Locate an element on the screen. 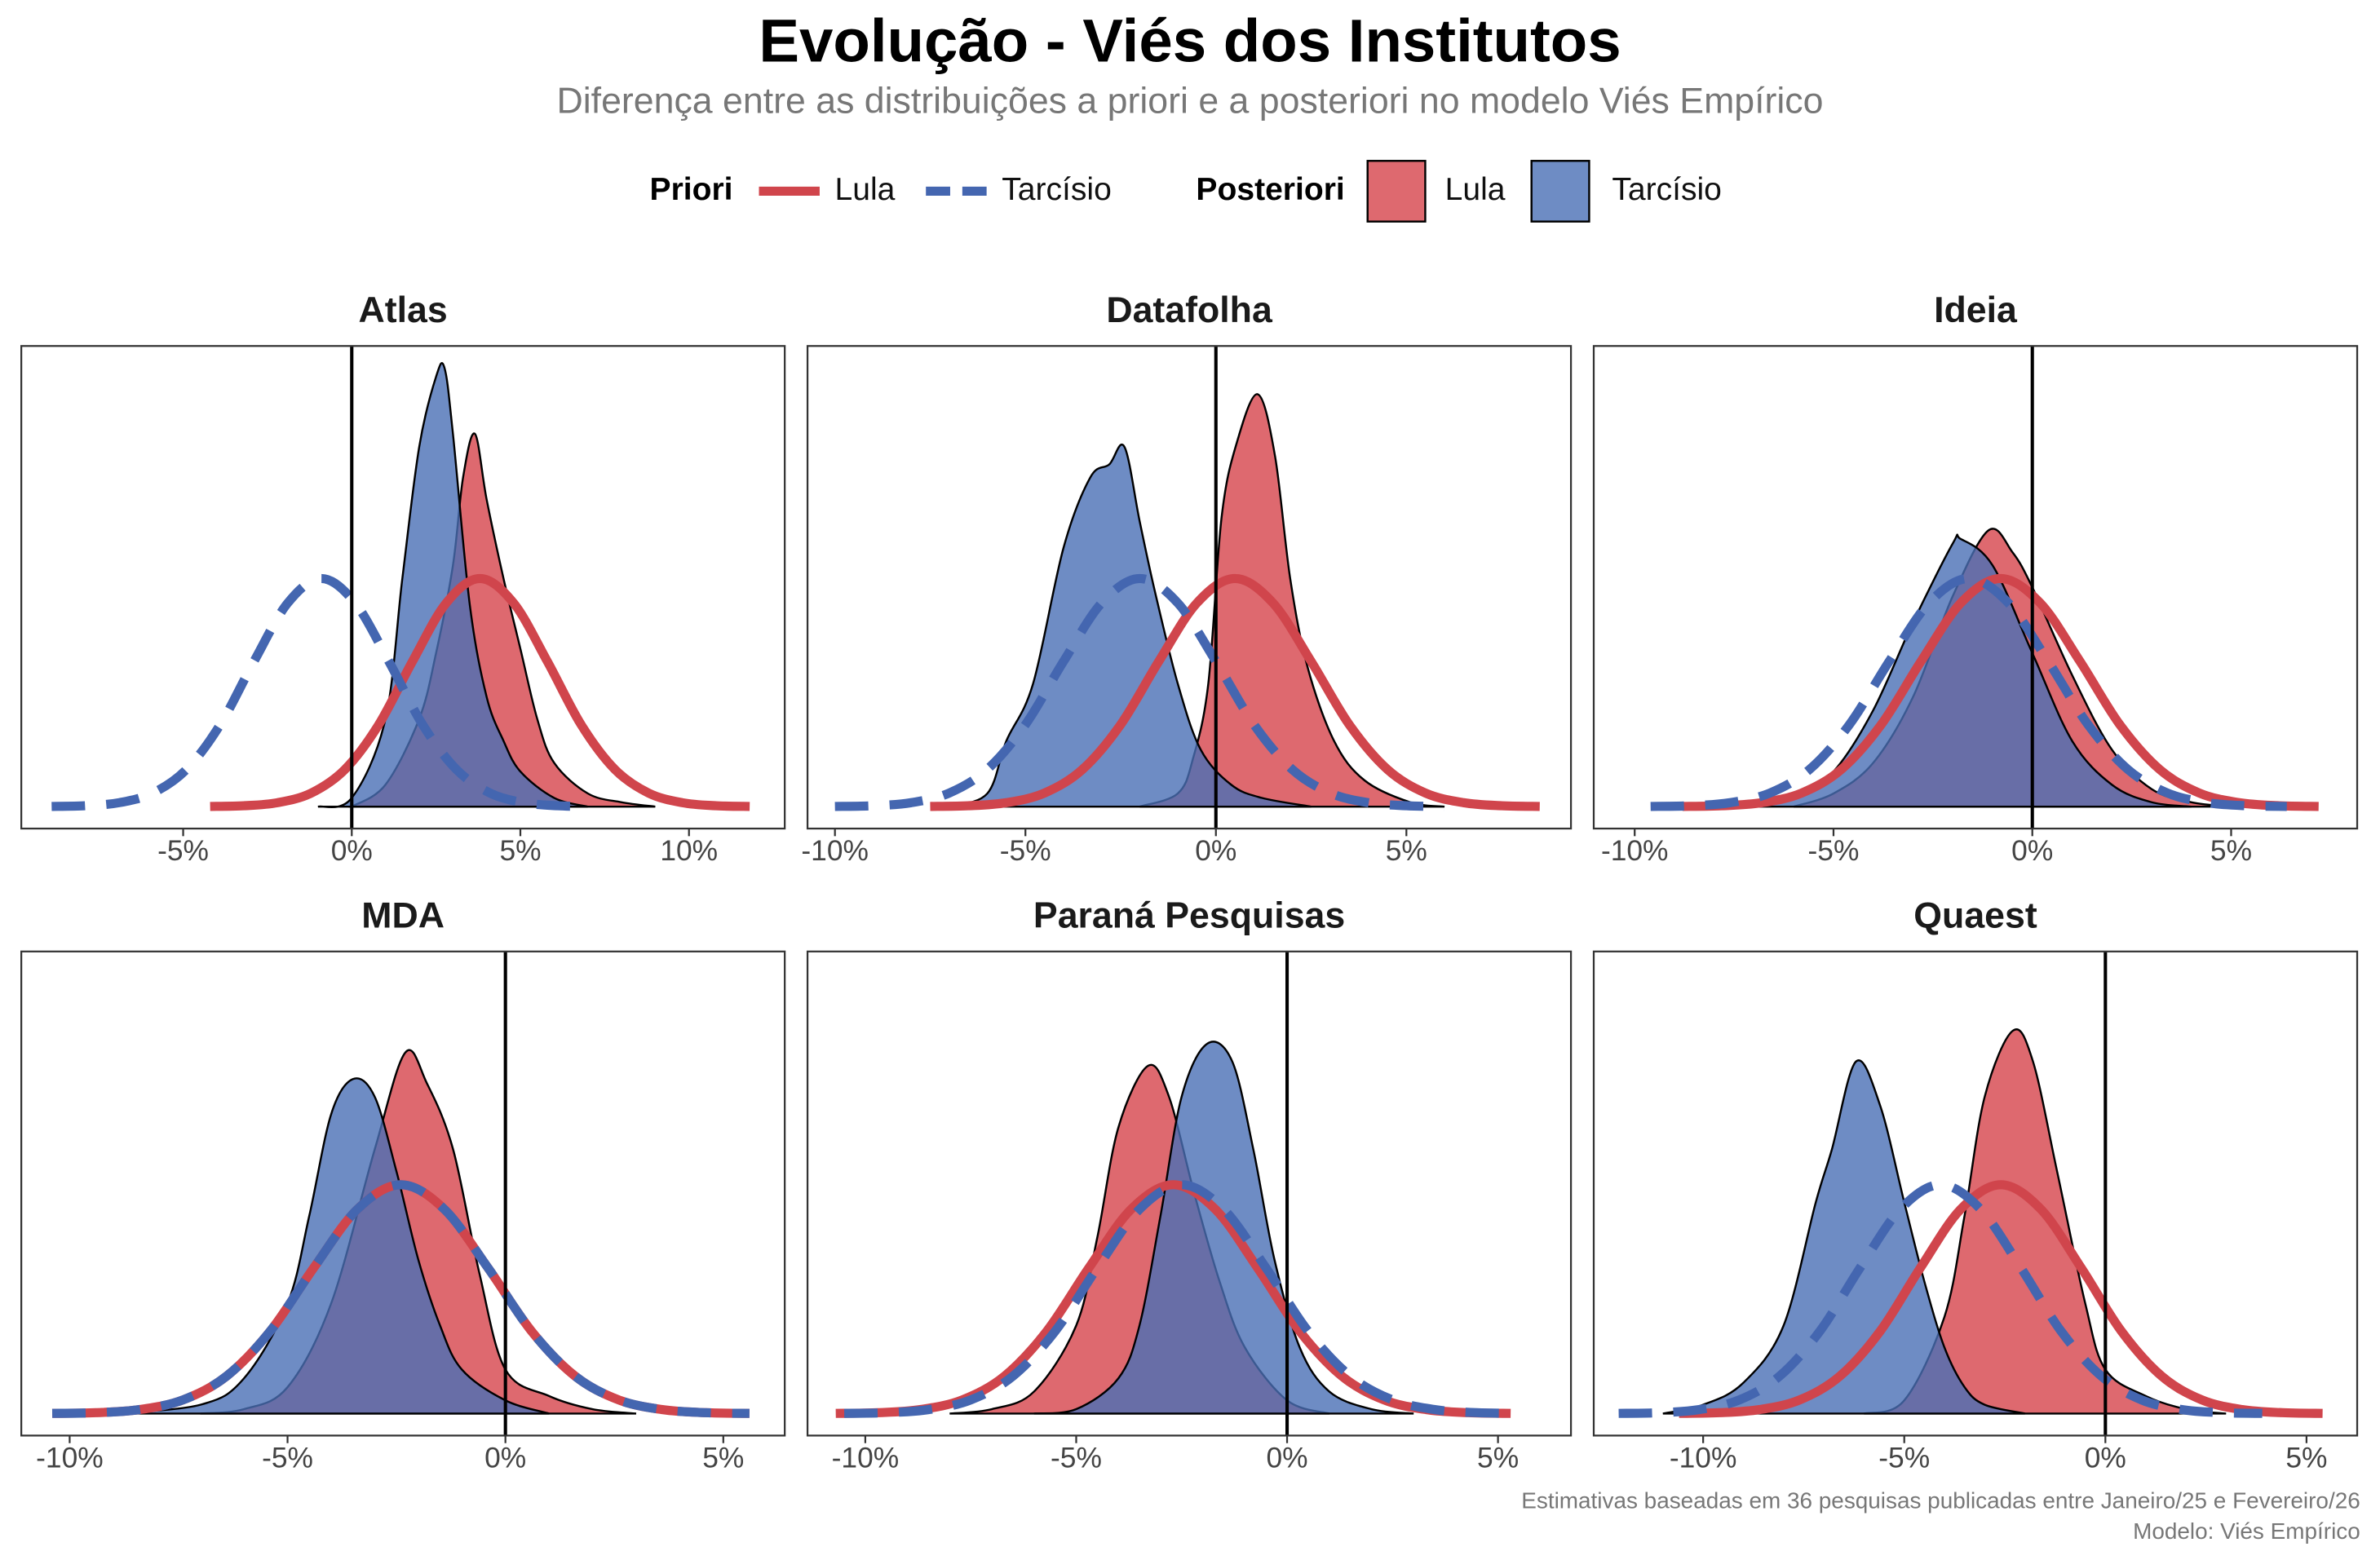 The image size is (2380, 1560). facet-title: Atlas is located at coordinates (404, 310).